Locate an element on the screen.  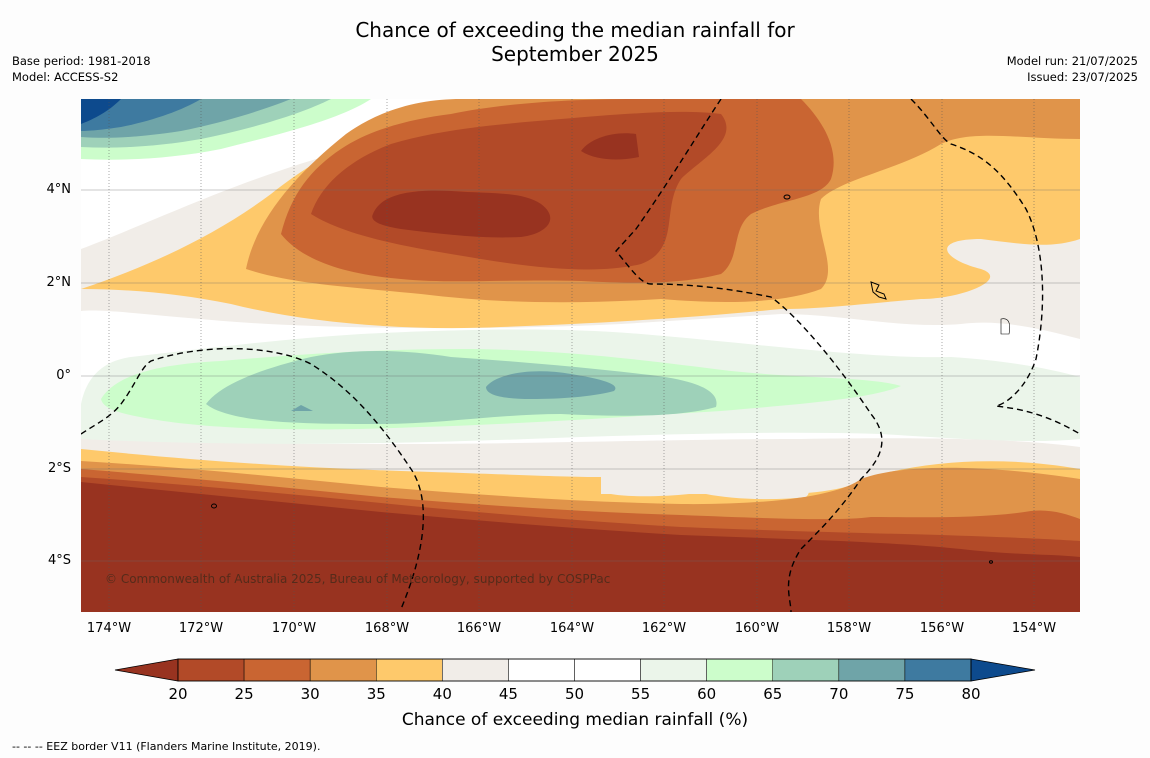
patch-south-light-inner is located at coordinates (650, 483).